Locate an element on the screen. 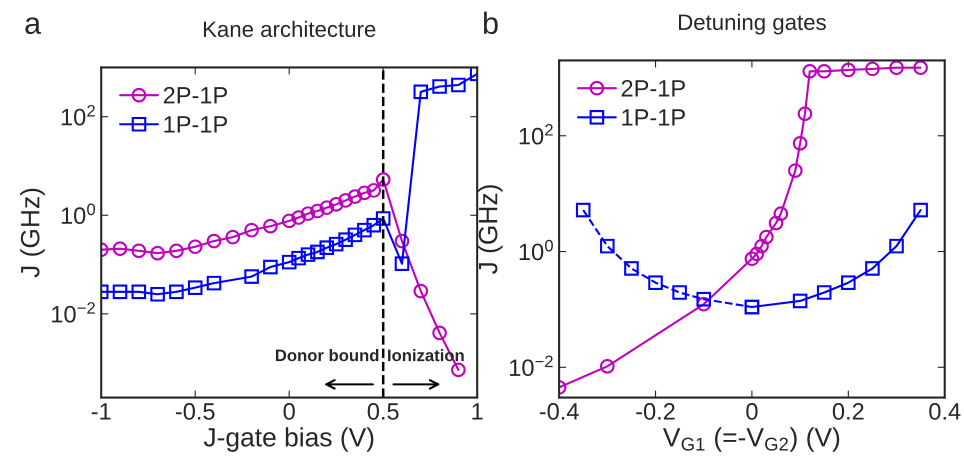  x-tick-label: -0.4 is located at coordinates (559, 411).